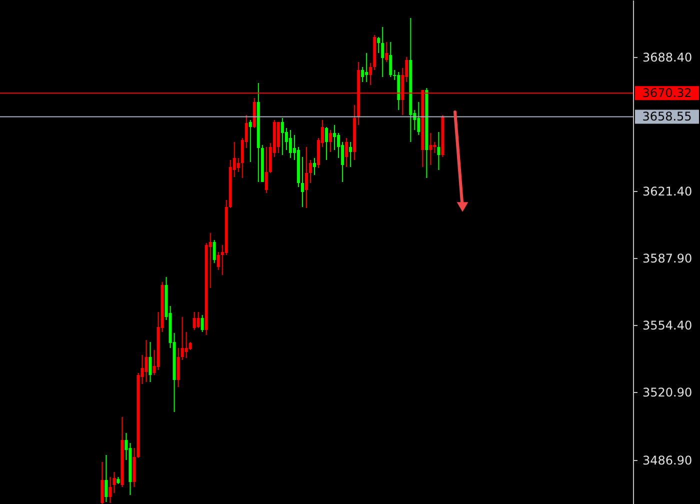  What do you see at coordinates (667, 393) in the screenshot?
I see `y-tick-label: 3520.90` at bounding box center [667, 393].